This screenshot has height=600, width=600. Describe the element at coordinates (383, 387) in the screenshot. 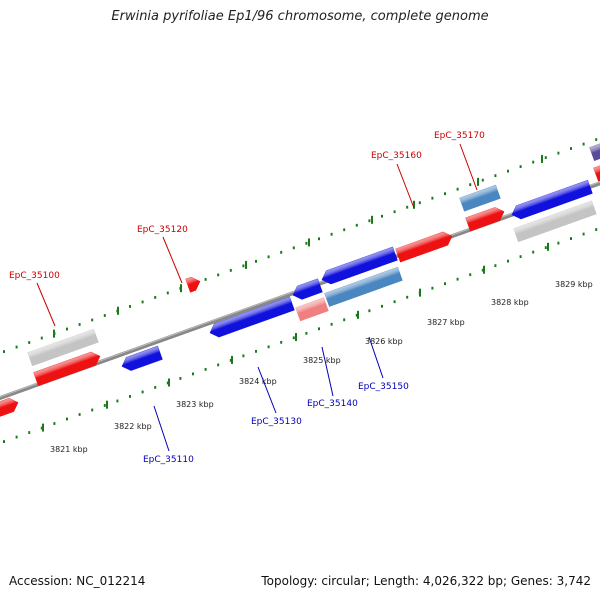

I see `gene-label: EpC_35150` at that location.